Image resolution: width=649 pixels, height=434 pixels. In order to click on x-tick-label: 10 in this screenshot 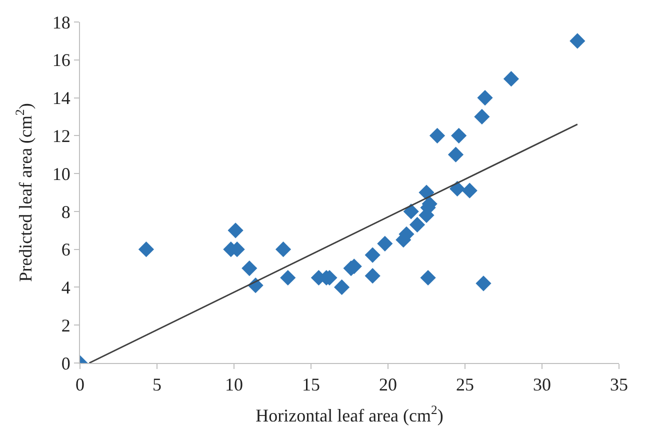, I will do `click(234, 384)`.